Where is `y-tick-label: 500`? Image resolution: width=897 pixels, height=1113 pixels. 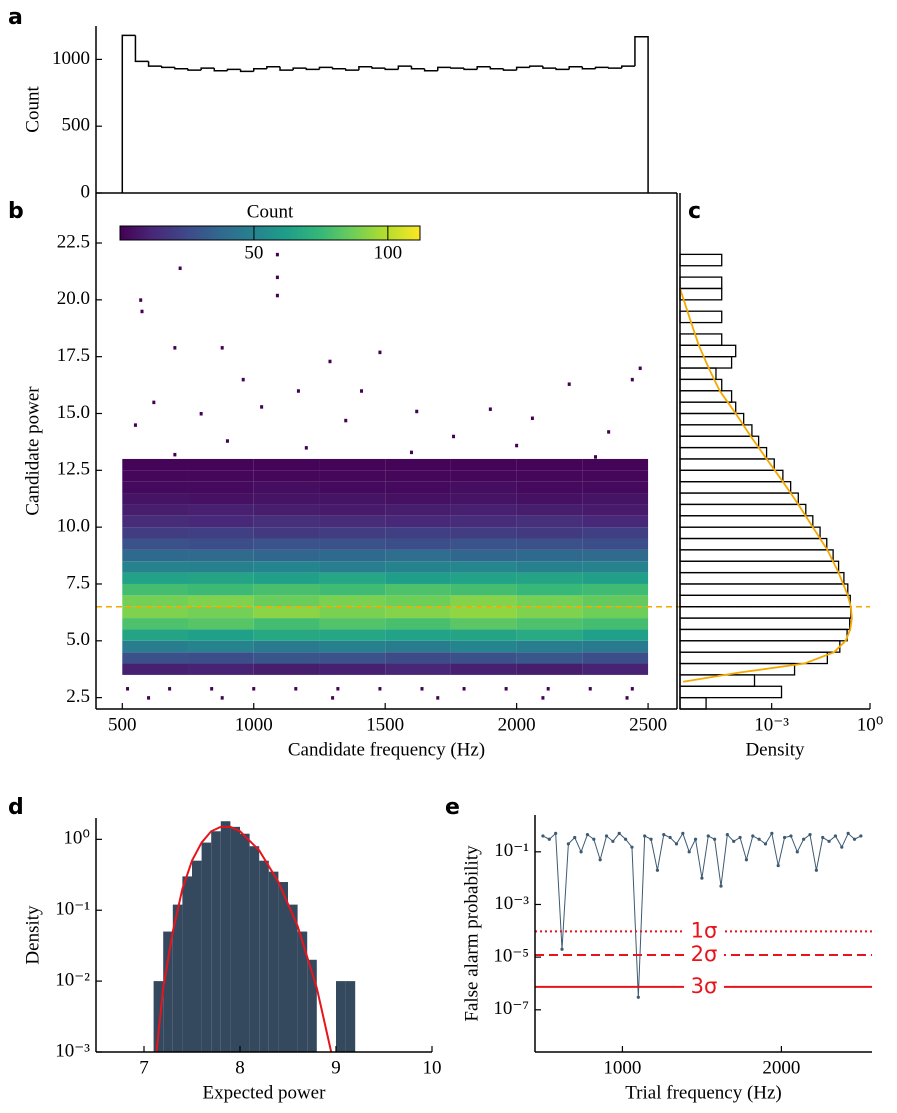
y-tick-label: 500 is located at coordinates (76, 125).